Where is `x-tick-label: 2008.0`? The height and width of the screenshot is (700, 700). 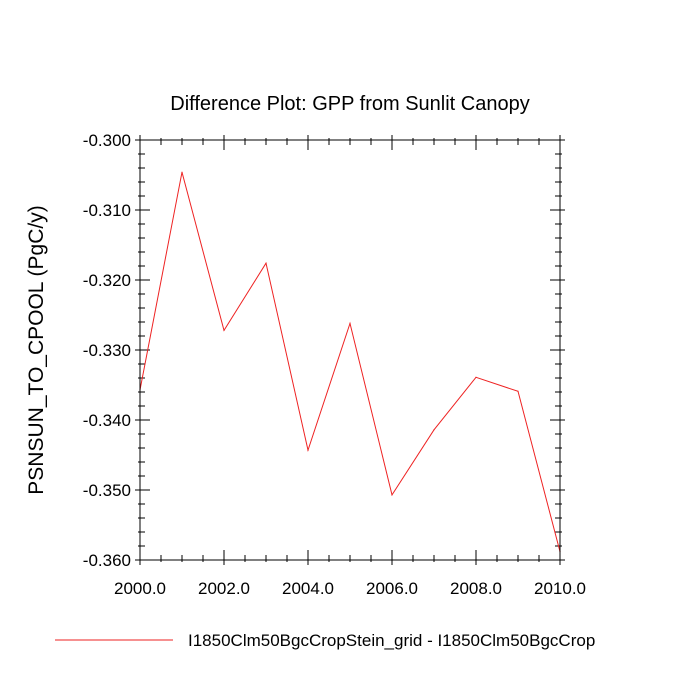 x-tick-label: 2008.0 is located at coordinates (476, 588).